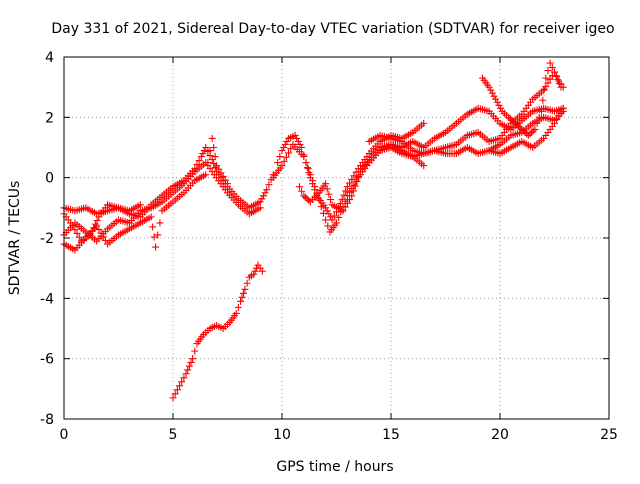 The image size is (640, 484). Describe the element at coordinates (282, 435) in the screenshot. I see `x-tick-label: 10` at that location.